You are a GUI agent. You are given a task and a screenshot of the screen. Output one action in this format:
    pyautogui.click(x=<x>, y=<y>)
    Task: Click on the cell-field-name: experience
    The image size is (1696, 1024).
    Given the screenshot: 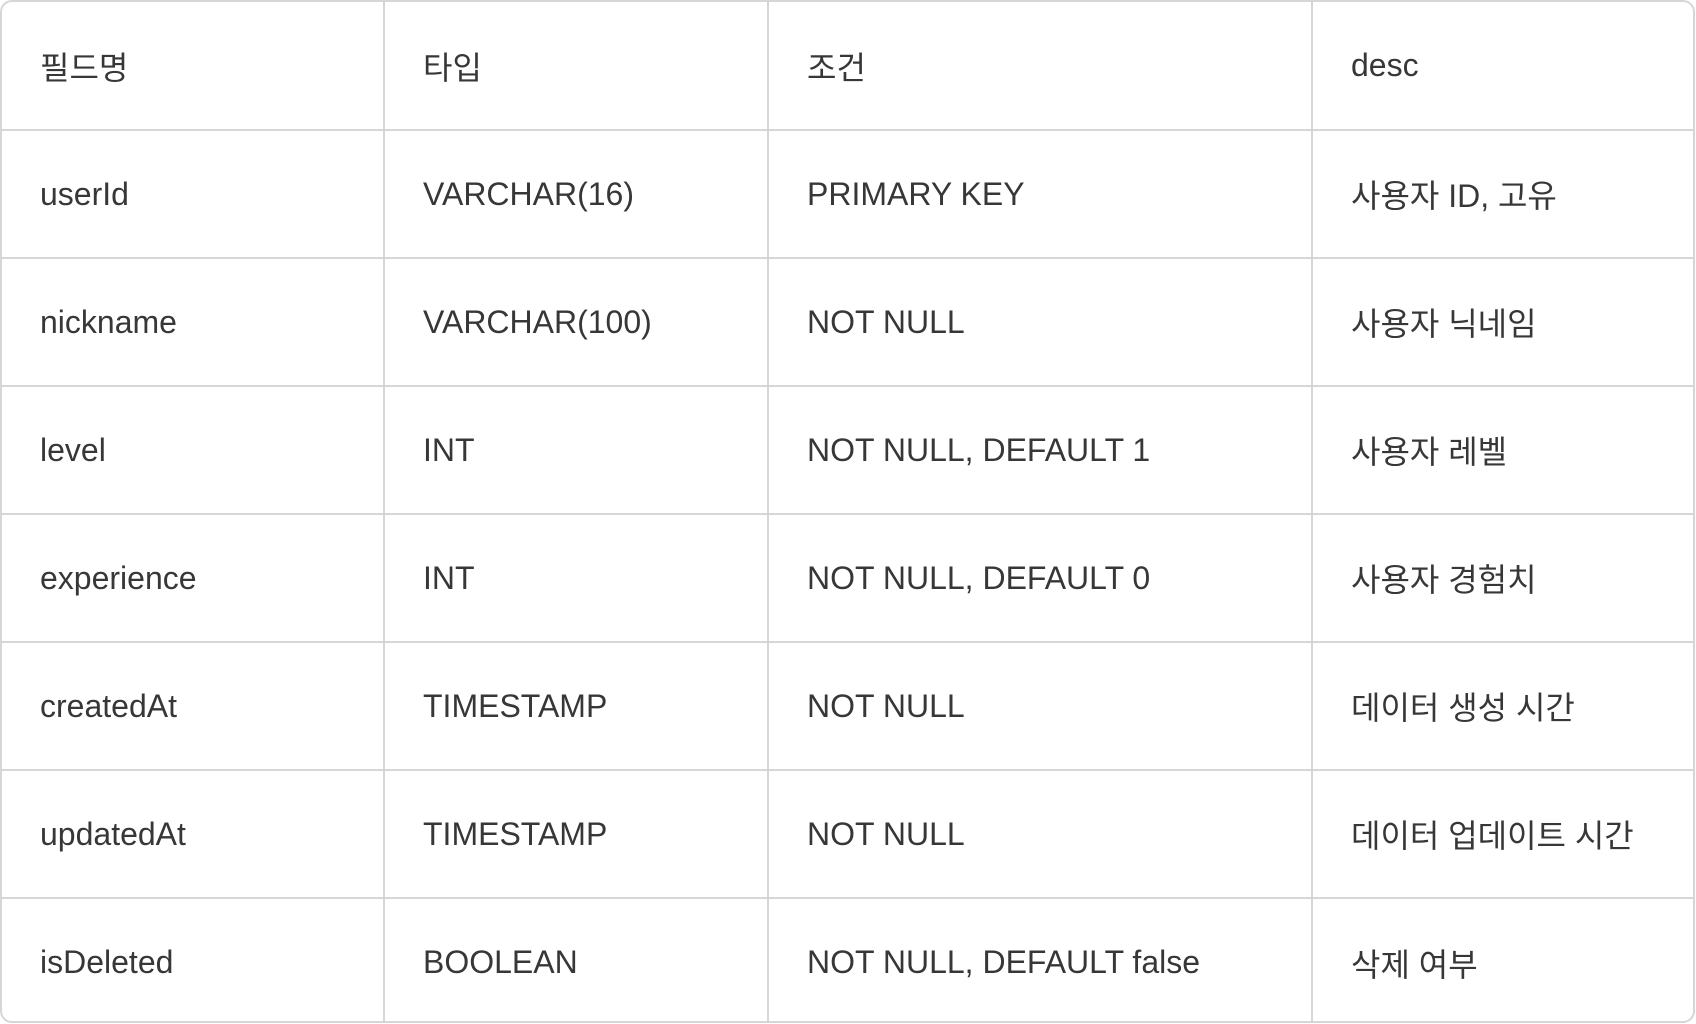 What is the action you would take?
    pyautogui.click(x=193, y=578)
    